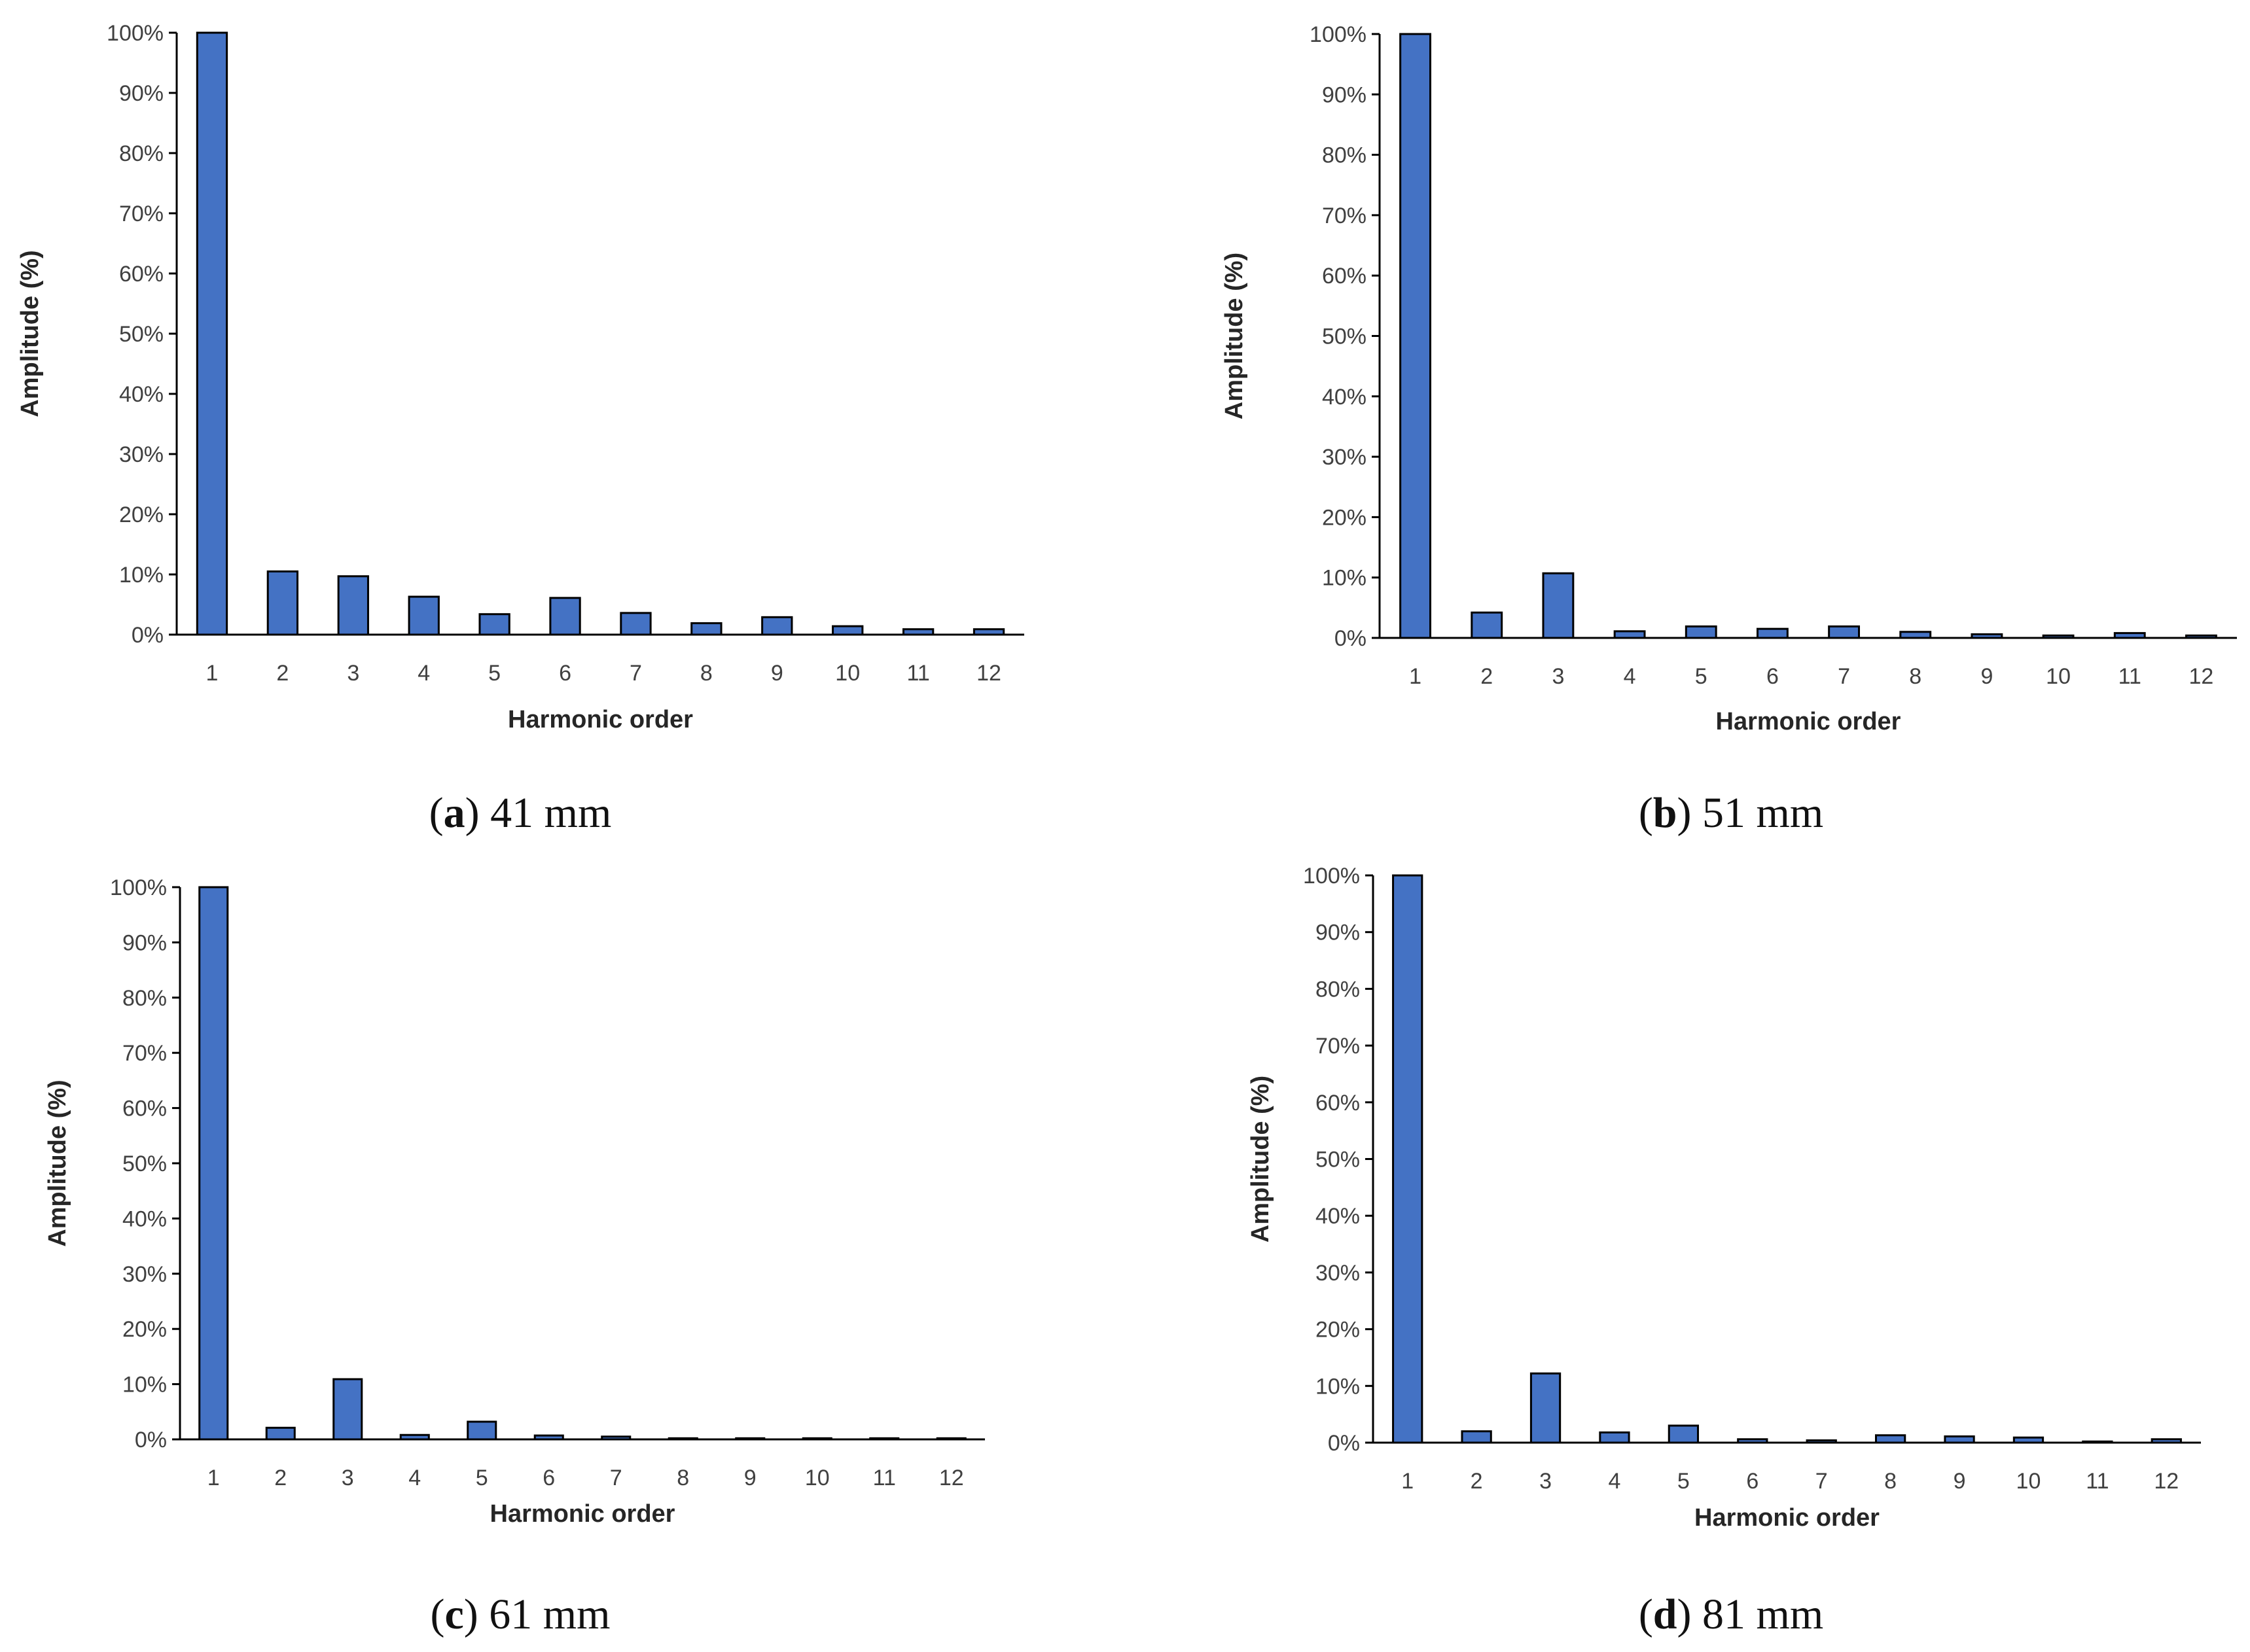 The height and width of the screenshot is (1652, 2250). I want to click on y-tick-label-c: 80%, so click(144, 999).